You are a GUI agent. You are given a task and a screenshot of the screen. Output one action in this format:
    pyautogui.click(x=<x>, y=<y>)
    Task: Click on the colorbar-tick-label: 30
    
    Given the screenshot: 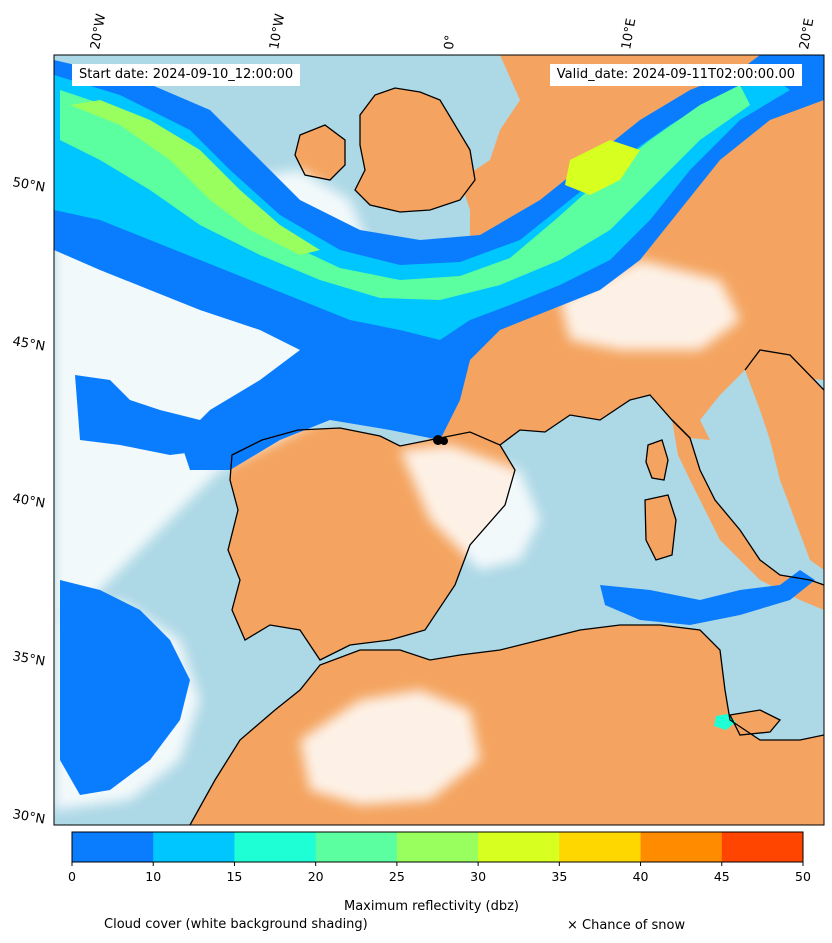 What is the action you would take?
    pyautogui.click(x=478, y=876)
    